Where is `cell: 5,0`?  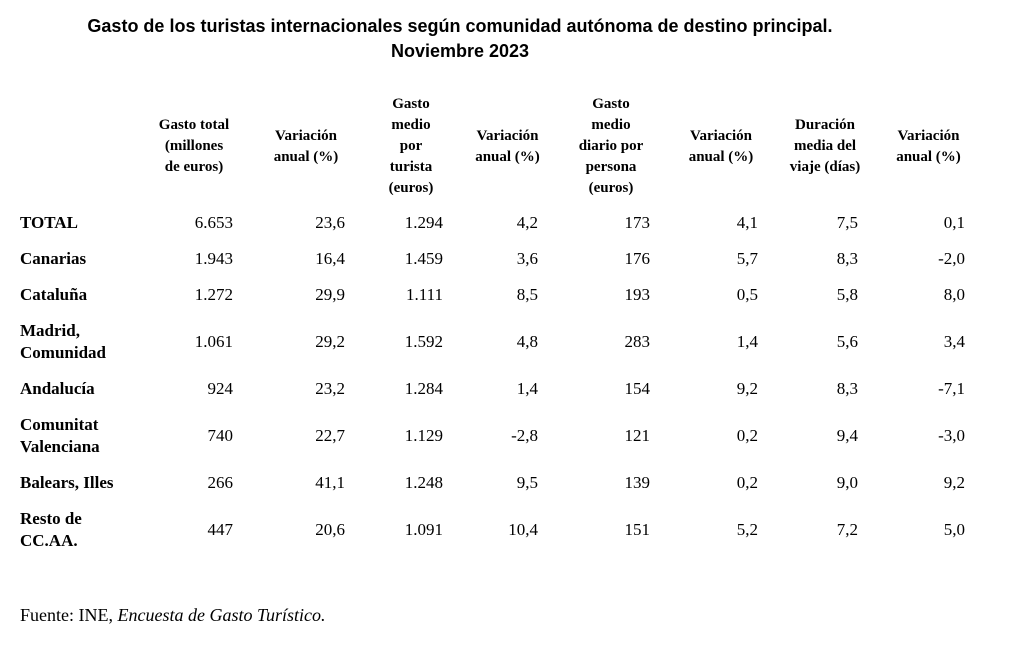
cell: 5,0 is located at coordinates (954, 529).